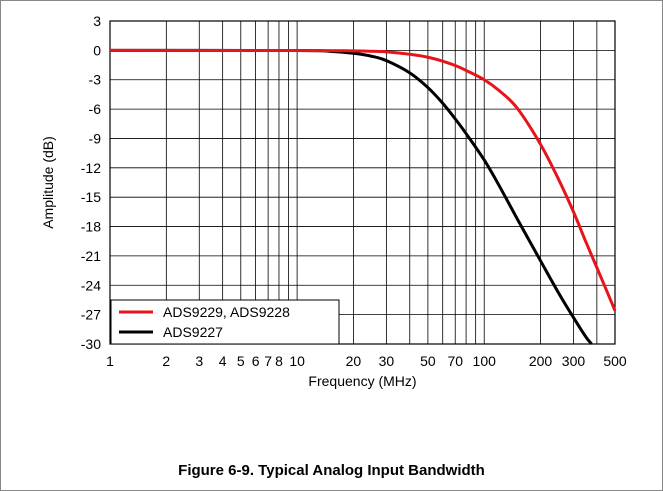  Describe the element at coordinates (166, 361) in the screenshot. I see `x-tick-label: 2` at that location.